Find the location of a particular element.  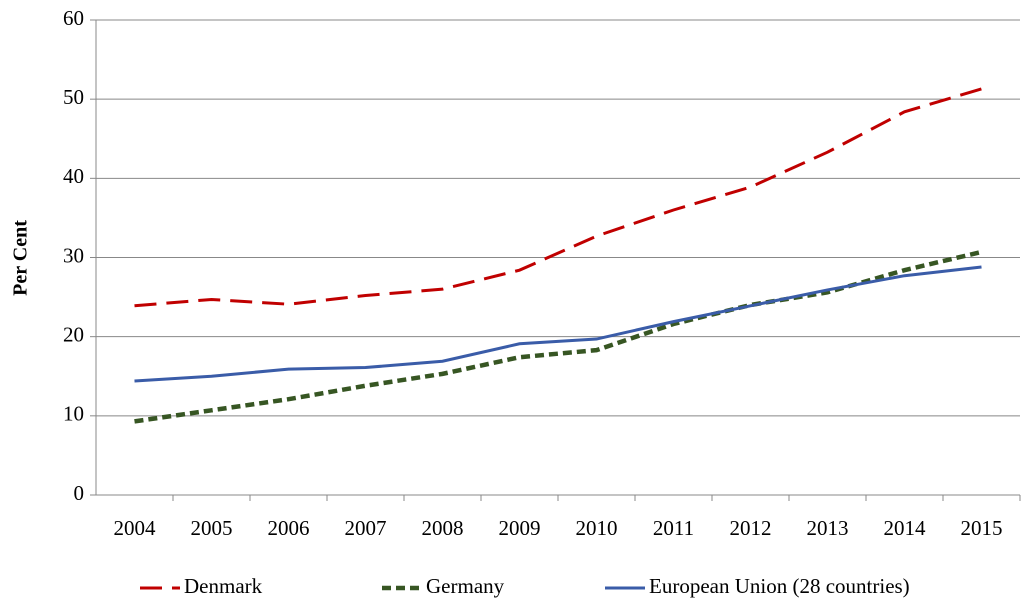

y-tick-label: 40 is located at coordinates (73, 176).